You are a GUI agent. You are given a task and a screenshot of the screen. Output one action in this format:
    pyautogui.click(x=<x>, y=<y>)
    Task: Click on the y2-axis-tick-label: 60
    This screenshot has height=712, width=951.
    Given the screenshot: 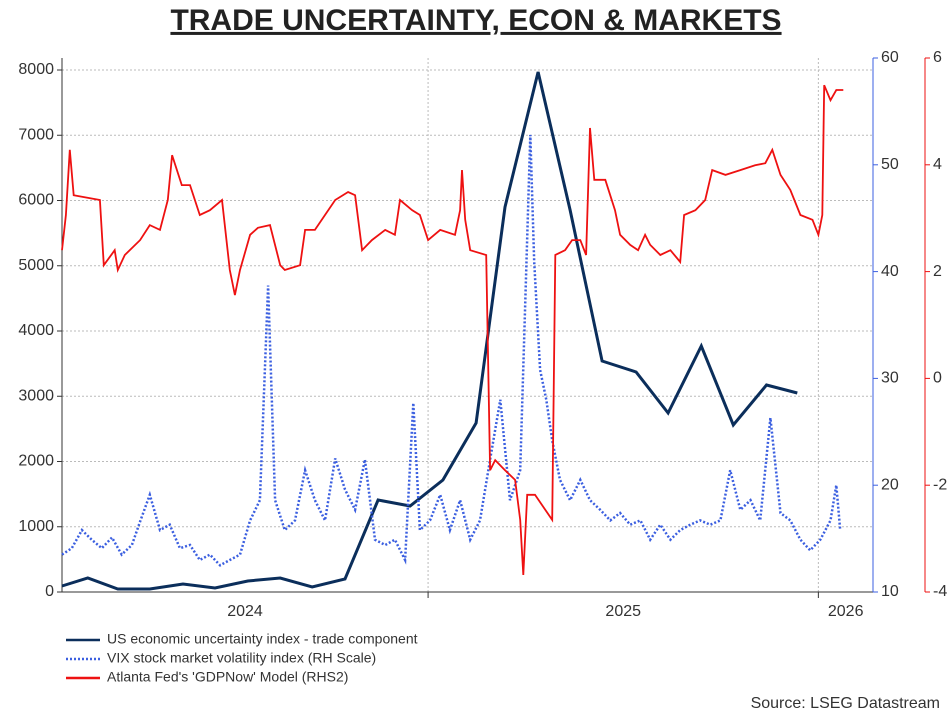 What is the action you would take?
    pyautogui.click(x=890, y=57)
    